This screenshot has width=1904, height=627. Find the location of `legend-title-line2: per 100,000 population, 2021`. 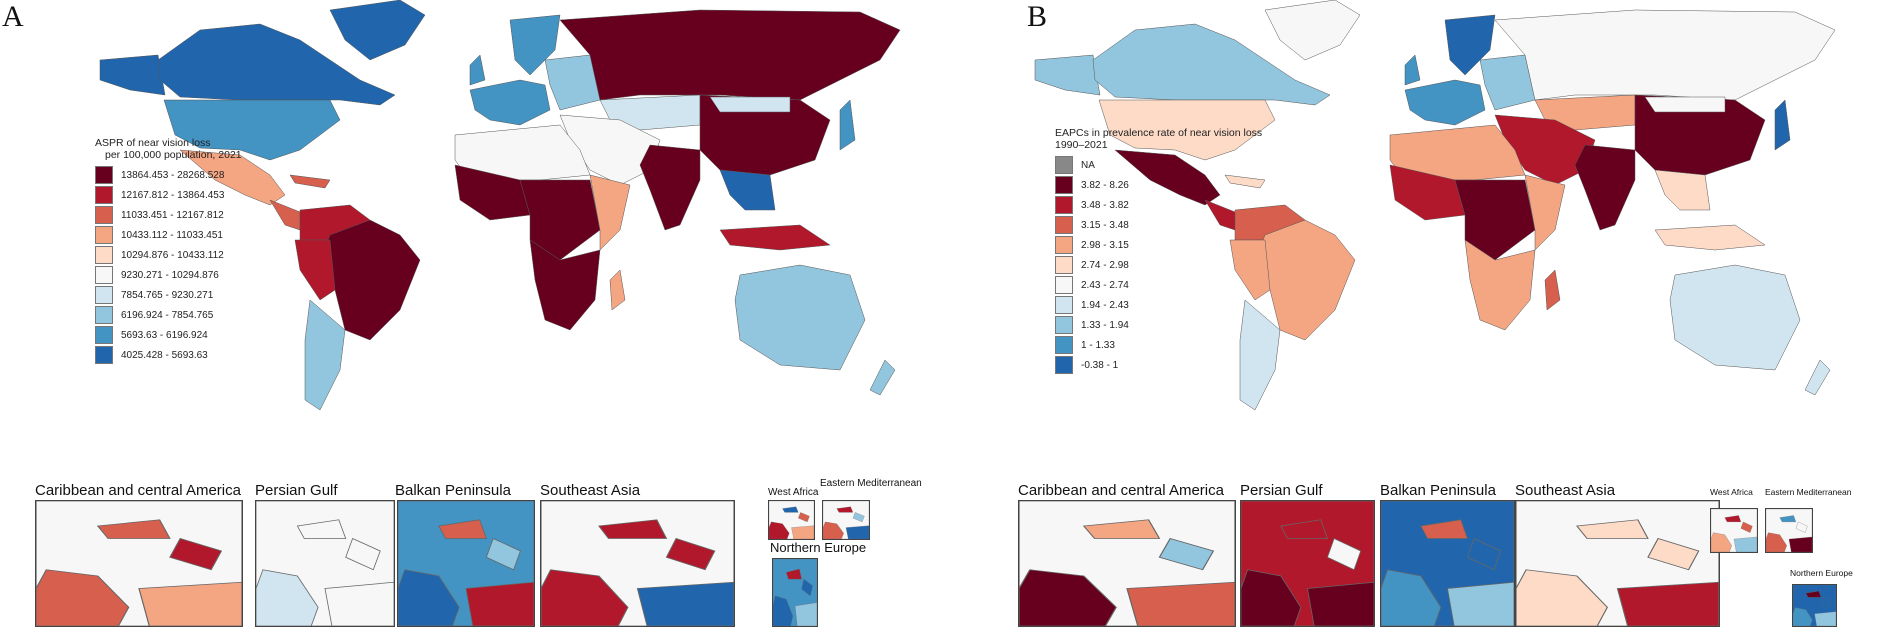

legend-title-line2: per 100,000 population, 2021 is located at coordinates (173, 155).